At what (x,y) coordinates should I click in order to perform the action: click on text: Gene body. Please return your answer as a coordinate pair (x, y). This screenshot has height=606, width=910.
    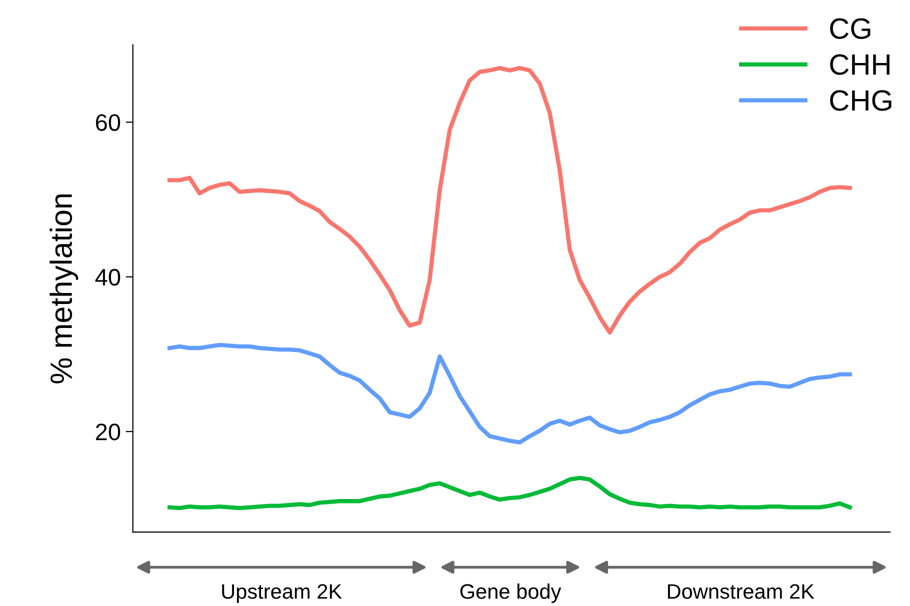
    Looking at the image, I should click on (511, 593).